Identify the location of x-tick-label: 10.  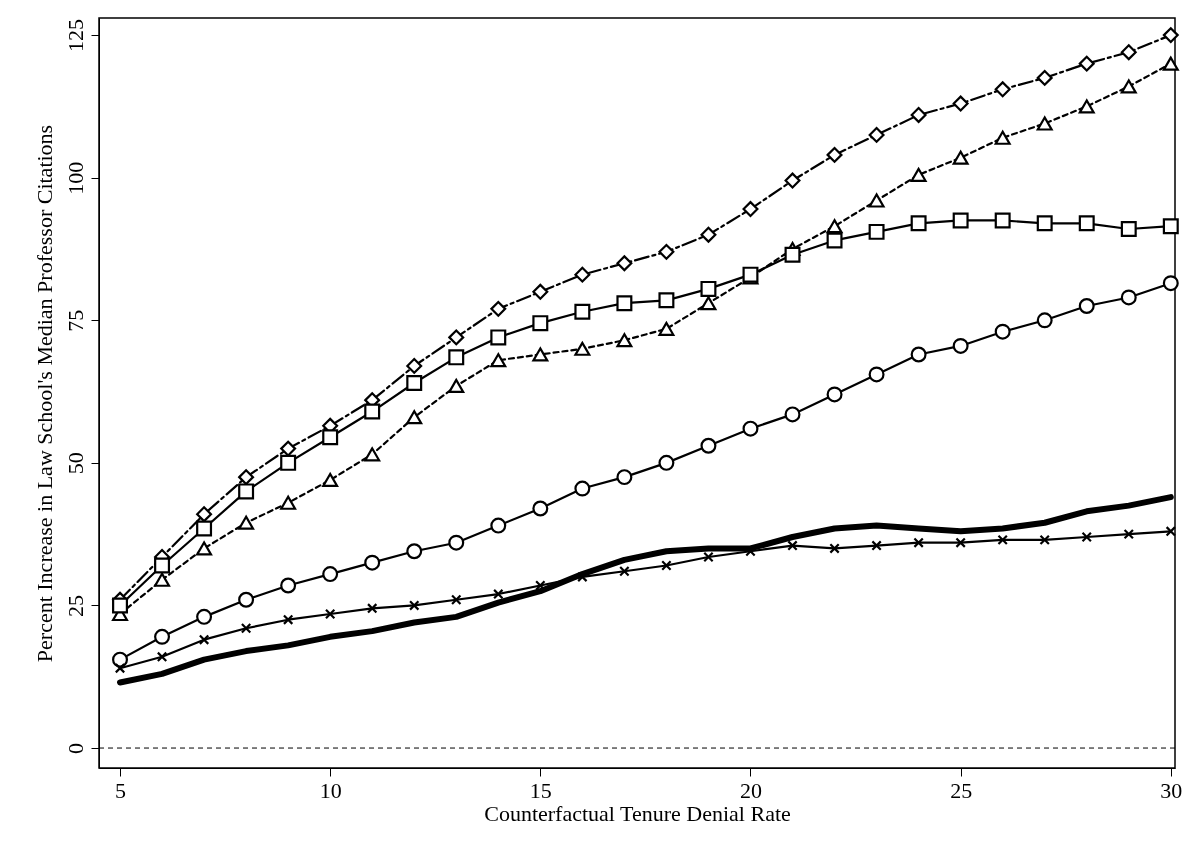
(330, 790).